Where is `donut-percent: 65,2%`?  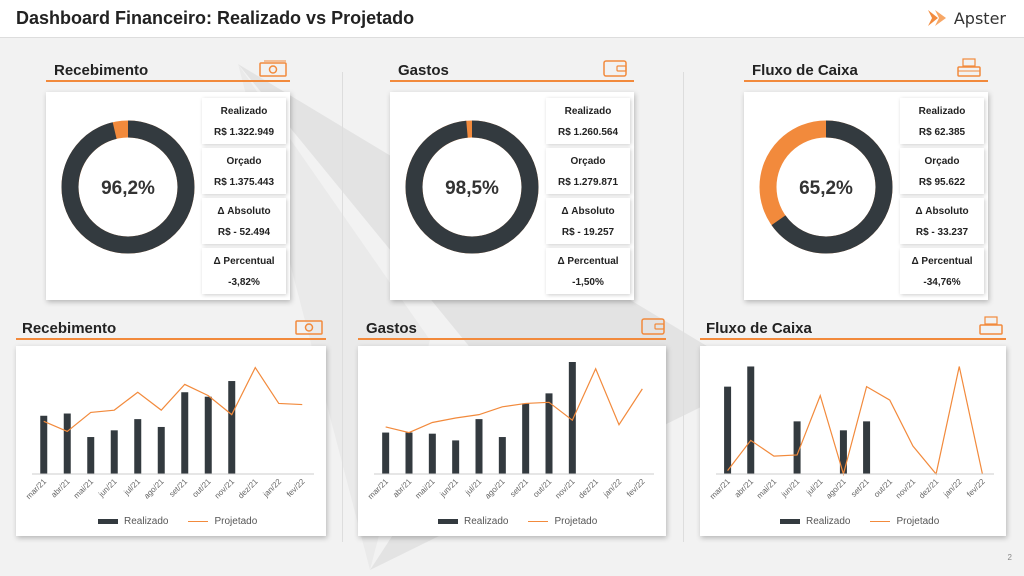 donut-percent: 65,2% is located at coordinates (826, 188).